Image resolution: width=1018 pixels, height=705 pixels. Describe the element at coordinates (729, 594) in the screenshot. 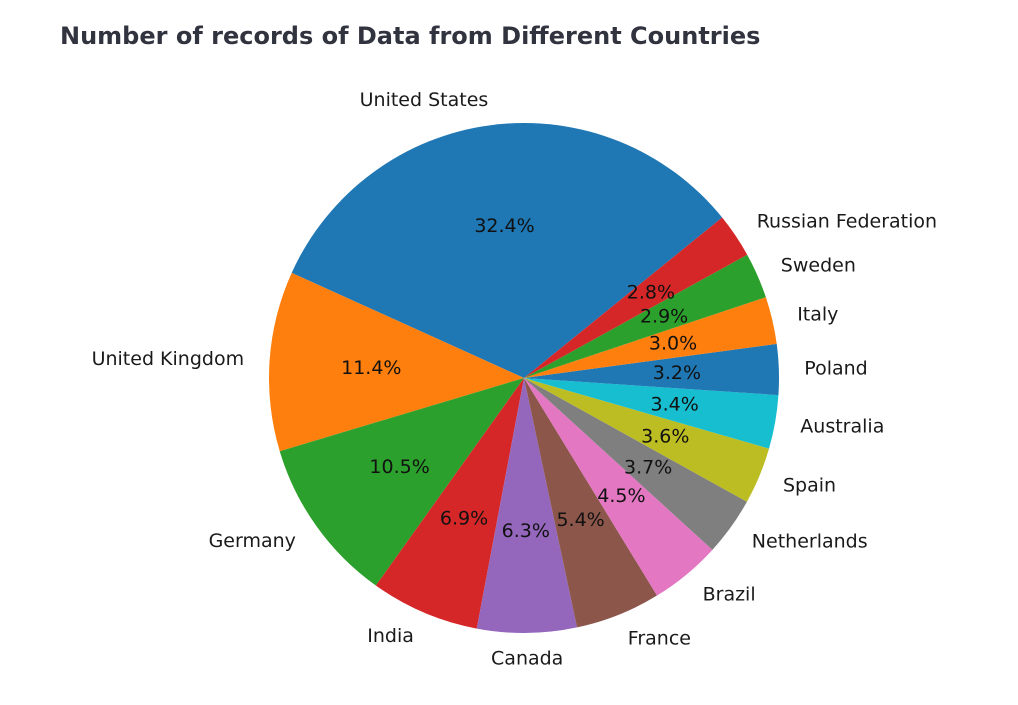

I see `category-label-brazil: Brazil` at that location.